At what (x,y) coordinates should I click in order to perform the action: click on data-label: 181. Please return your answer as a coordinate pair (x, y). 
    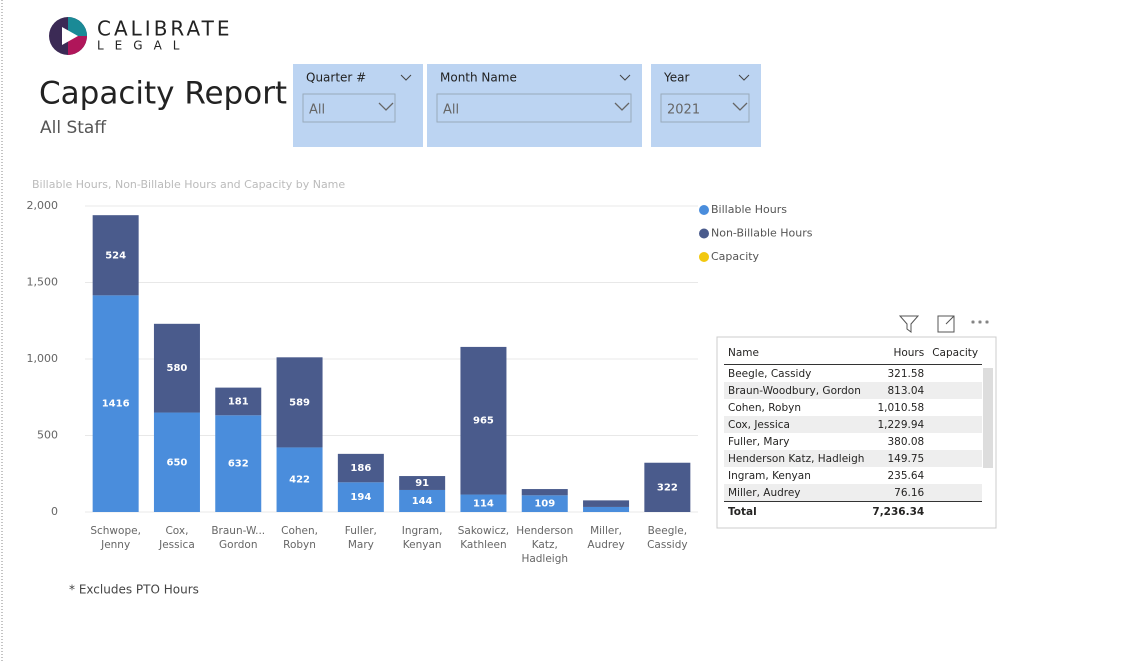
    Looking at the image, I should click on (238, 401).